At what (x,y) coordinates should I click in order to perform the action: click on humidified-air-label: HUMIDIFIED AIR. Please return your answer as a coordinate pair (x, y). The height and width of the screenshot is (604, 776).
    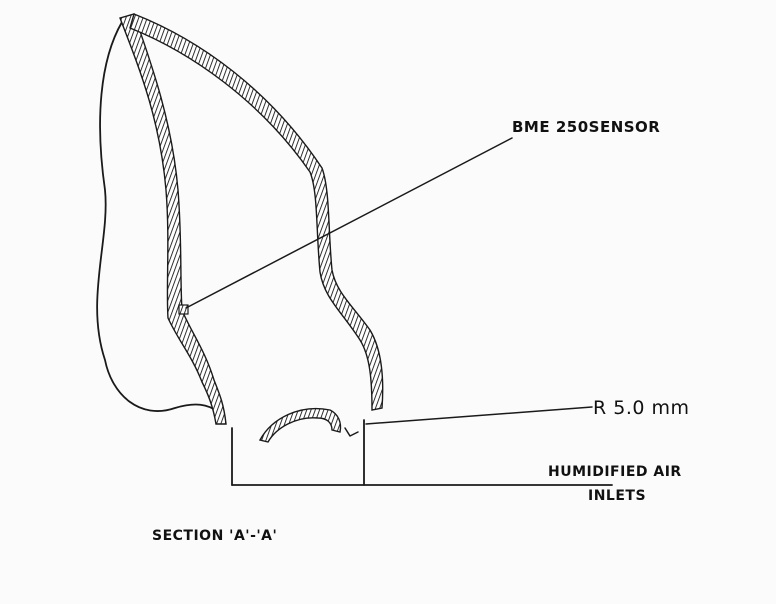
    Looking at the image, I should click on (615, 472).